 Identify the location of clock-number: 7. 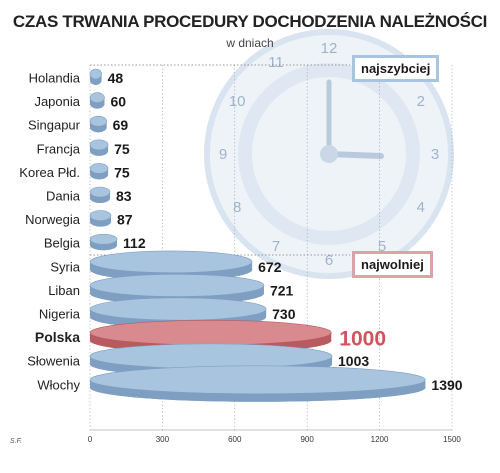
(276, 246).